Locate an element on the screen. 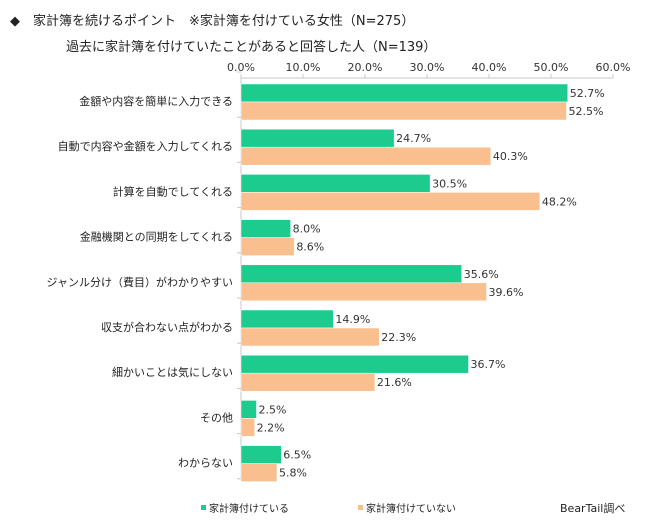 This screenshot has height=528, width=654. data-label: 39.6% is located at coordinates (506, 292).